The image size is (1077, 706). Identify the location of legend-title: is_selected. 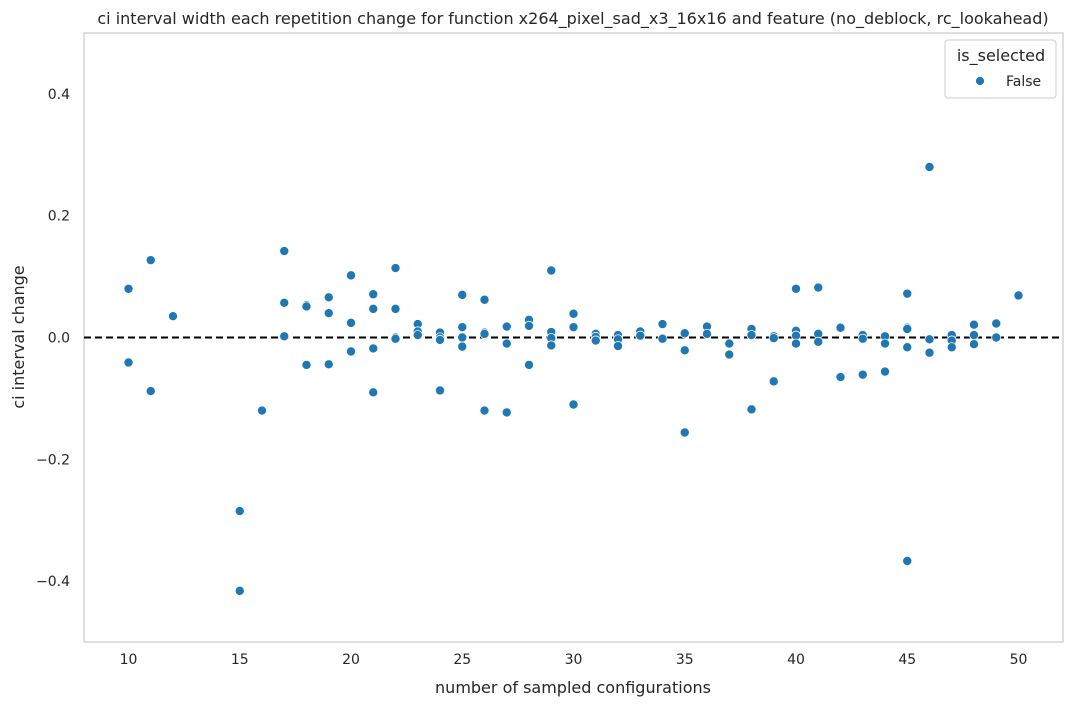
(1001, 56).